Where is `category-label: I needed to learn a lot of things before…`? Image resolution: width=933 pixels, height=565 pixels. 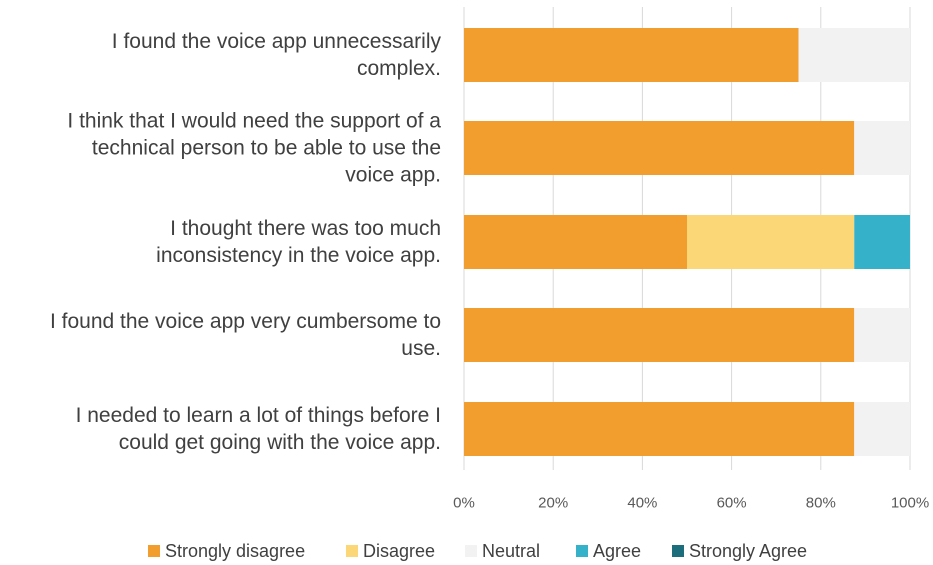 category-label: I needed to learn a lot of things before… is located at coordinates (258, 415).